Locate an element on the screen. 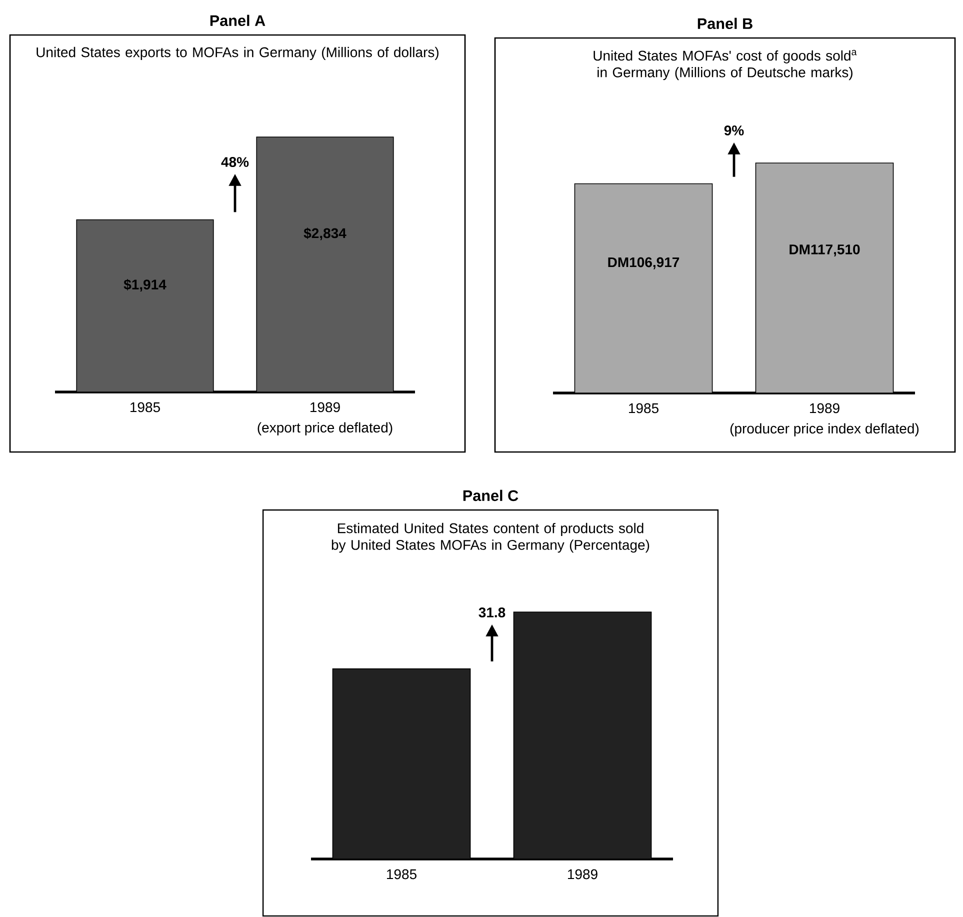  x-axis-title: (producer price index deflated) is located at coordinates (824, 429).